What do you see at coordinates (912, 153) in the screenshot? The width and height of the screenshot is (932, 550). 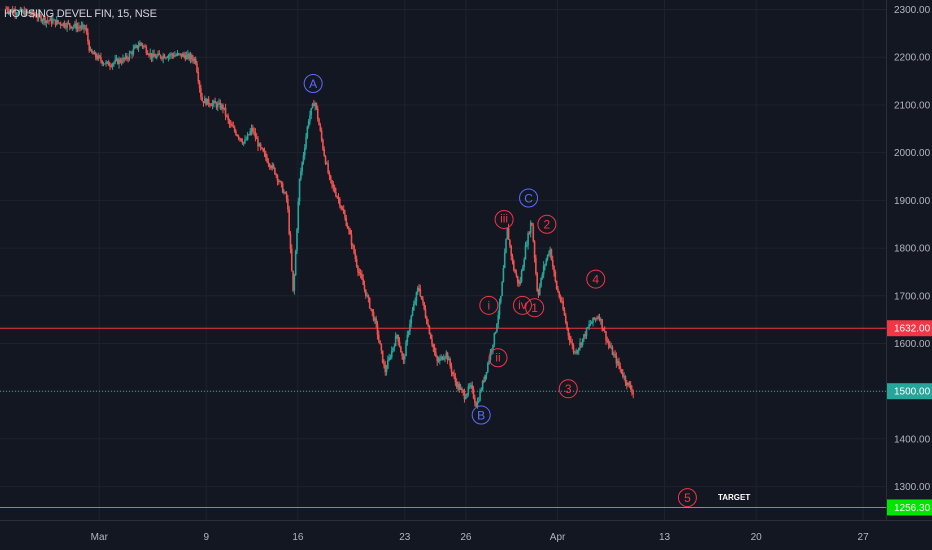 I see `y-tick-label: 2000.00` at bounding box center [912, 153].